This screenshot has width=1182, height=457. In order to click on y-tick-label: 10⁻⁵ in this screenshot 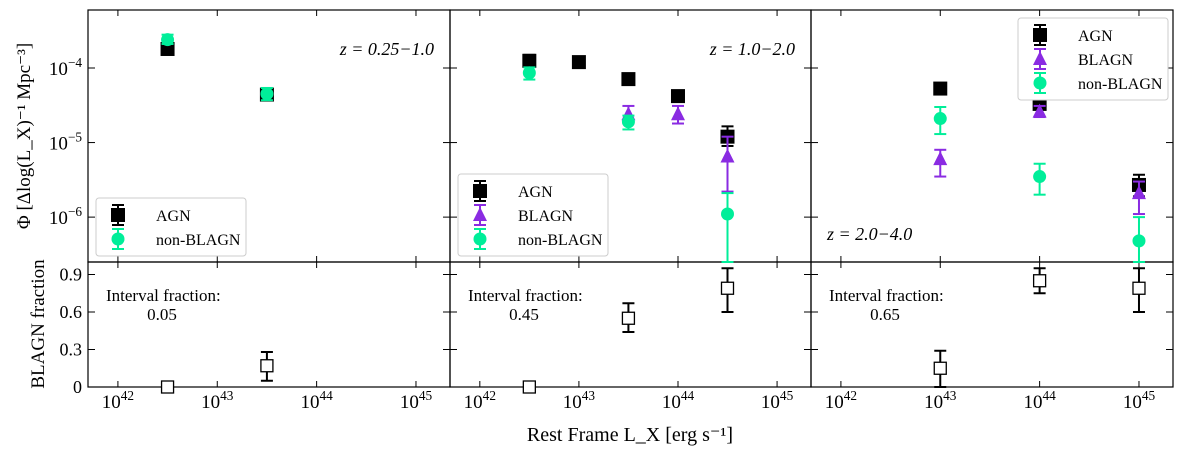, I will do `click(65, 142)`.